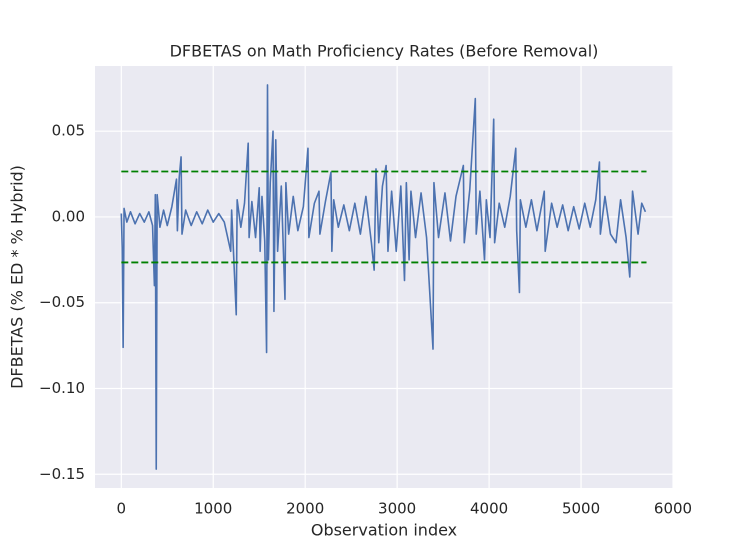 This screenshot has width=750, height=554. Describe the element at coordinates (17, 277) in the screenshot. I see `y-axis-label: DFBETAS (% ED * % Hybrid)` at that location.